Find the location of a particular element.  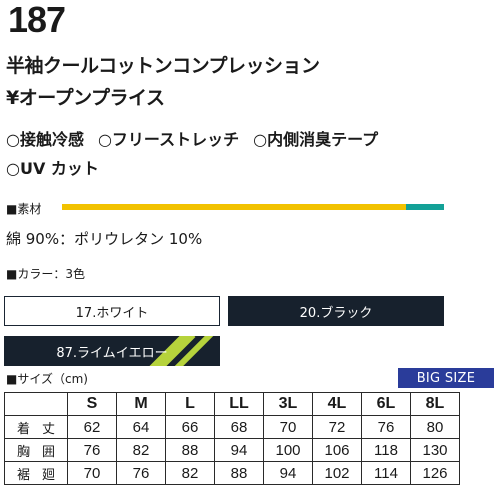

material-bar-cotton is located at coordinates (234, 207).